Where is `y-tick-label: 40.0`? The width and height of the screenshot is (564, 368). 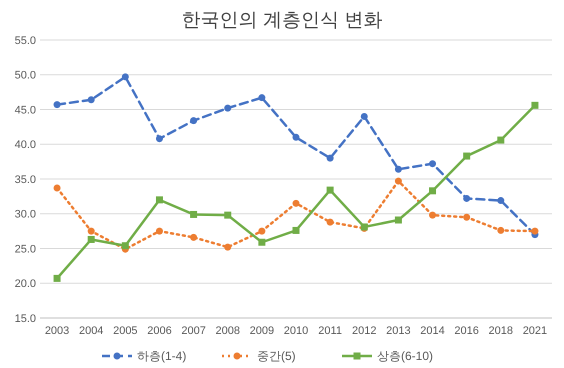
y-tick-label: 40.0 is located at coordinates (25, 145).